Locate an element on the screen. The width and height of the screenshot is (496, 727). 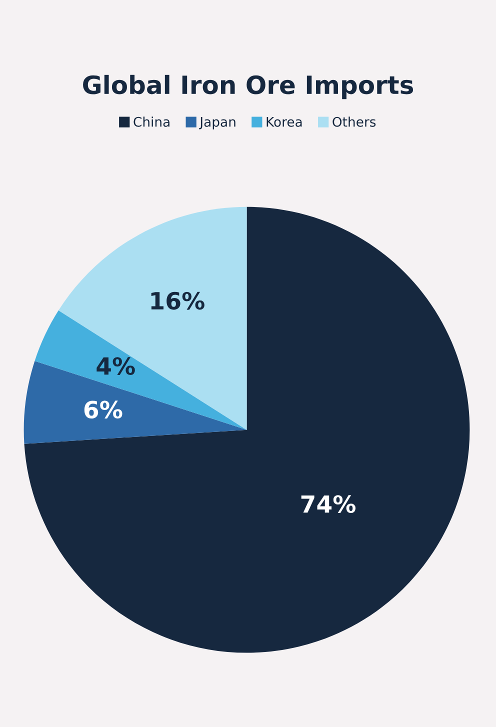
legend-label: Japan is located at coordinates (217, 123).